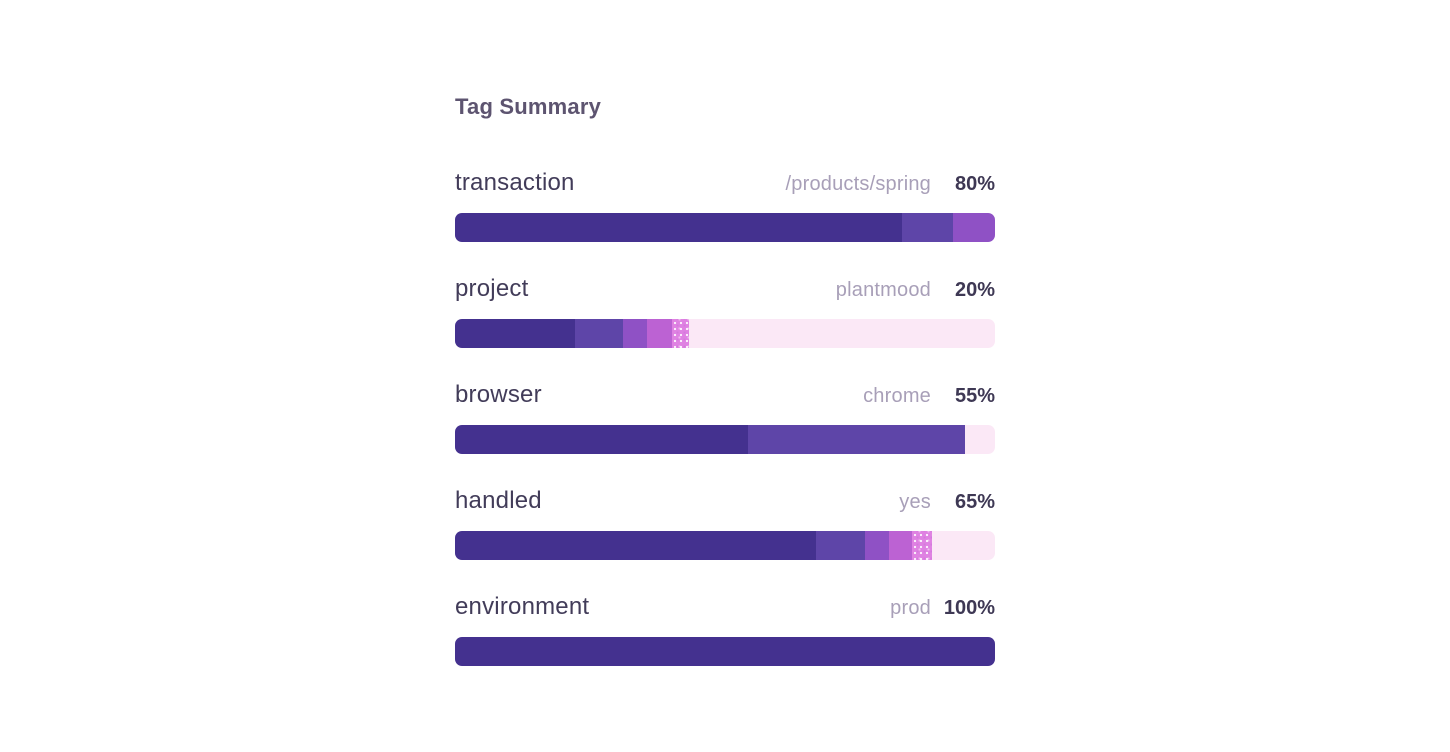 This screenshot has width=1450, height=752. I want to click on tag-row-header: browser chrome 55%, so click(725, 395).